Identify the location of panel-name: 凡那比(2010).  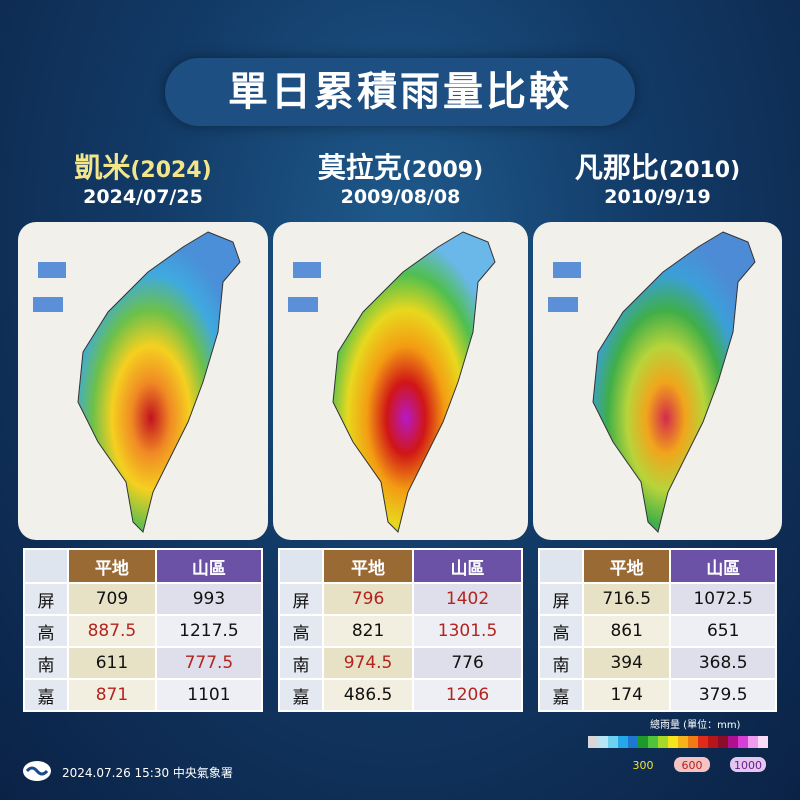
(658, 166).